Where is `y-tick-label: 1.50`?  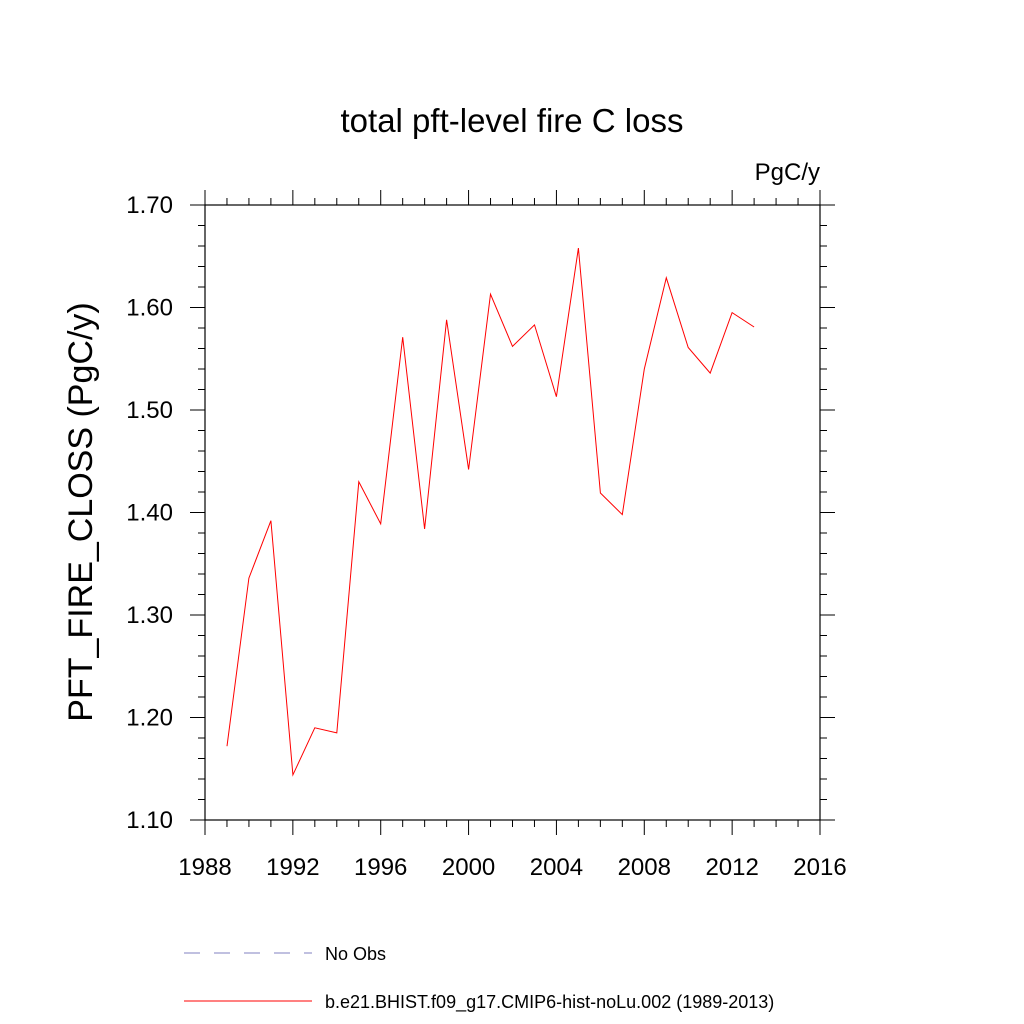
y-tick-label: 1.50 is located at coordinates (149, 410).